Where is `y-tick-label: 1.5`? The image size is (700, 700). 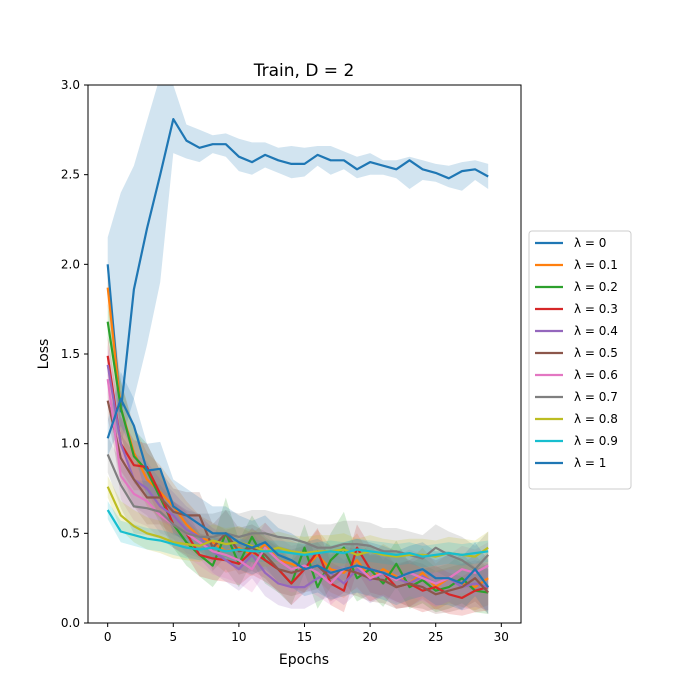 y-tick-label: 1.5 is located at coordinates (70, 354).